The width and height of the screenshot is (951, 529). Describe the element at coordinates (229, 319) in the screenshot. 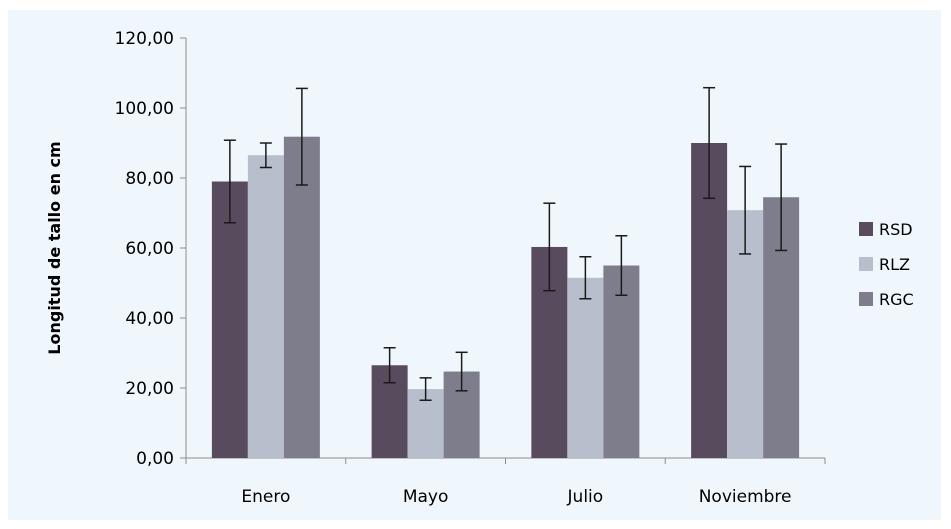

I see `bar-rsd` at that location.